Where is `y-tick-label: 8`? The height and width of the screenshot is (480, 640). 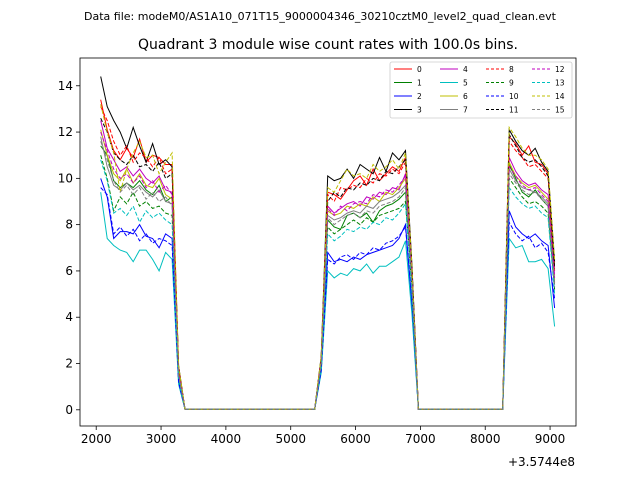
y-tick-label: 8 is located at coordinates (69, 225).